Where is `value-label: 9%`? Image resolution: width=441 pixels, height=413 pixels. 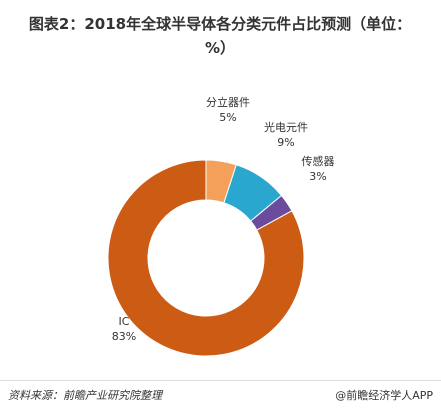
value-label: 9% is located at coordinates (285, 142).